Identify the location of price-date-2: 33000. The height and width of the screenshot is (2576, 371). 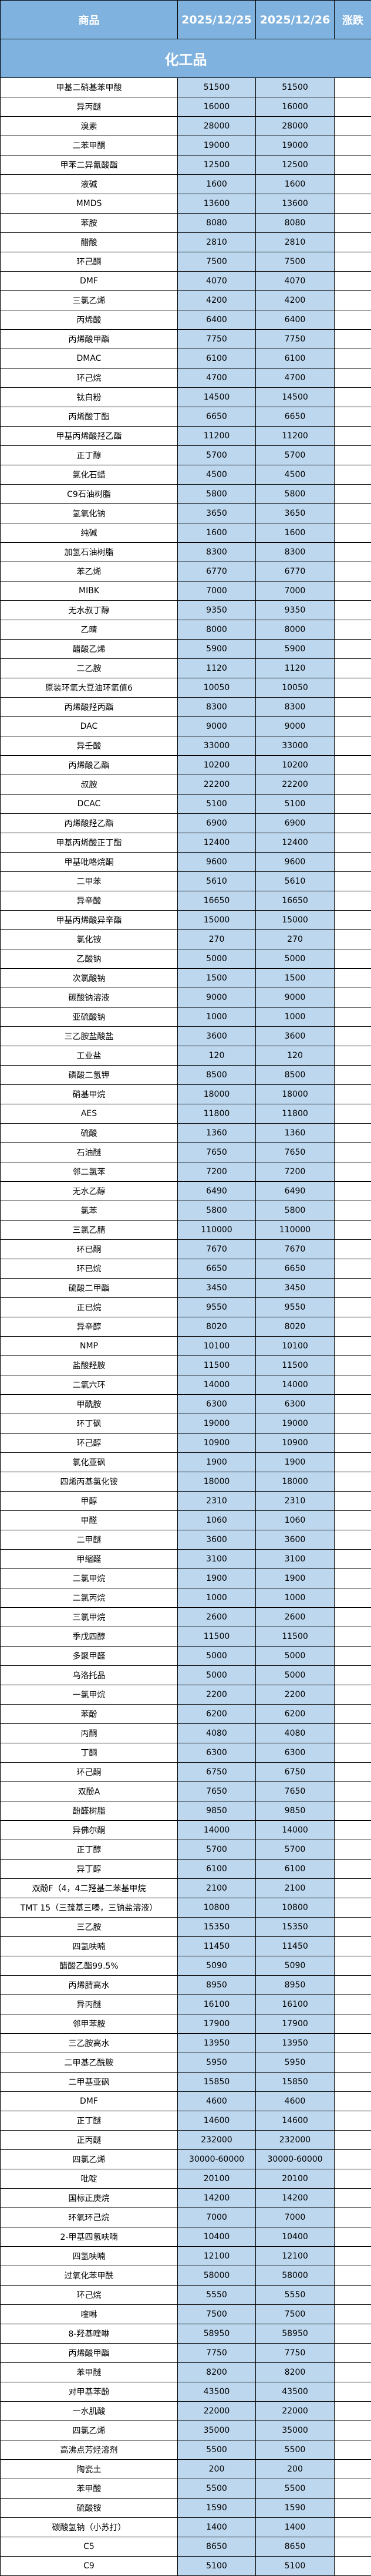
(295, 746).